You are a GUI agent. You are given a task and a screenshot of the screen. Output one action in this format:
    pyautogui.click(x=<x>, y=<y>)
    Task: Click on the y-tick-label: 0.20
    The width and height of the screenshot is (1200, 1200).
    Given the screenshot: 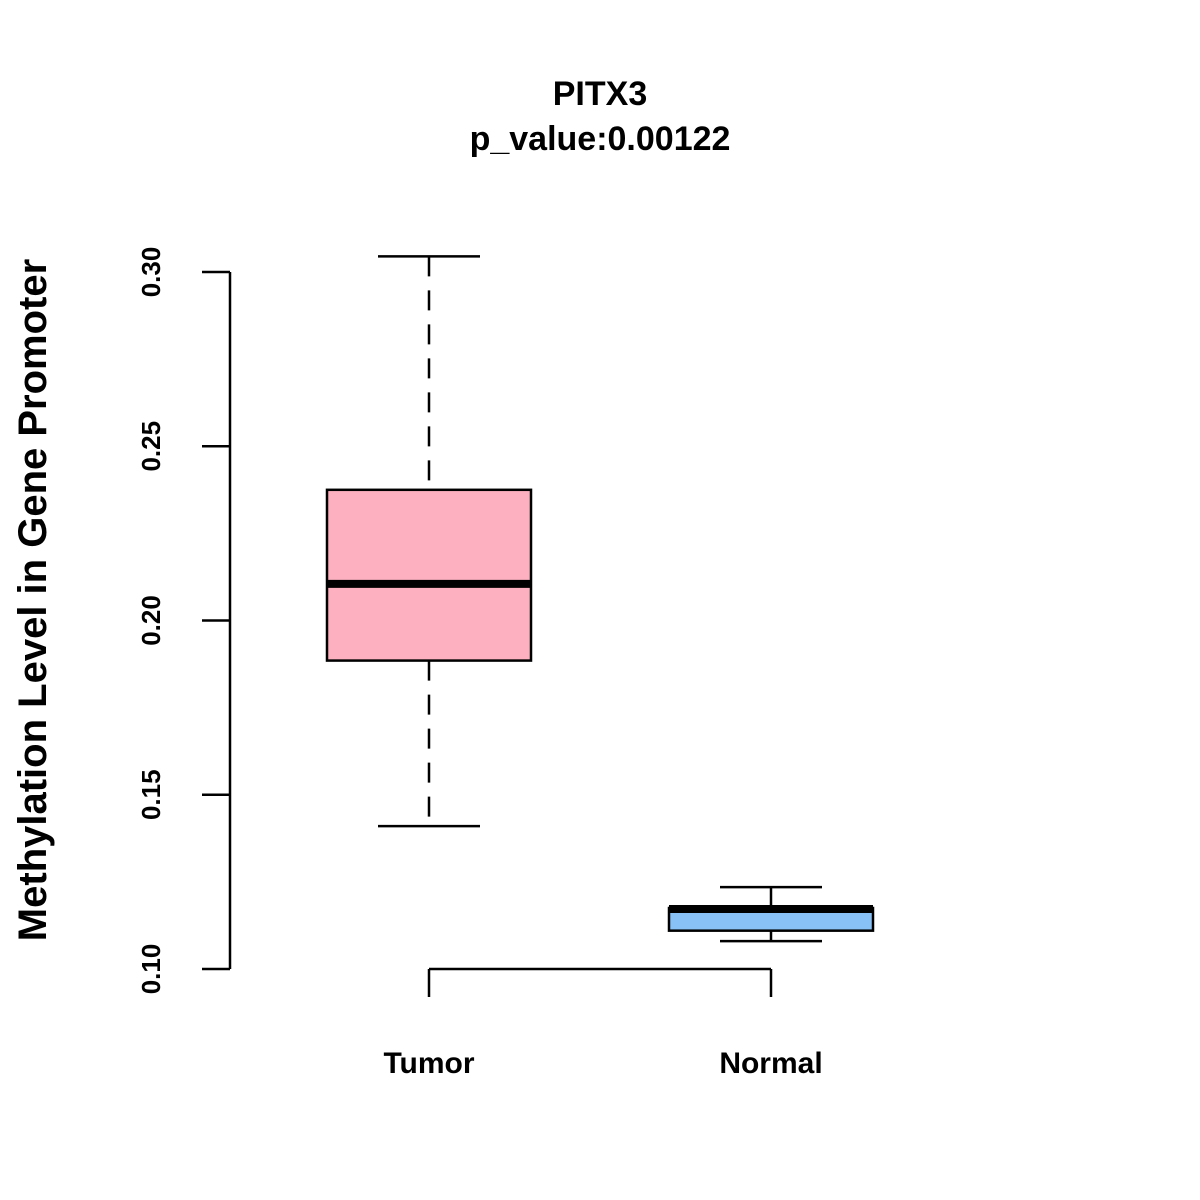 What is the action you would take?
    pyautogui.click(x=151, y=620)
    